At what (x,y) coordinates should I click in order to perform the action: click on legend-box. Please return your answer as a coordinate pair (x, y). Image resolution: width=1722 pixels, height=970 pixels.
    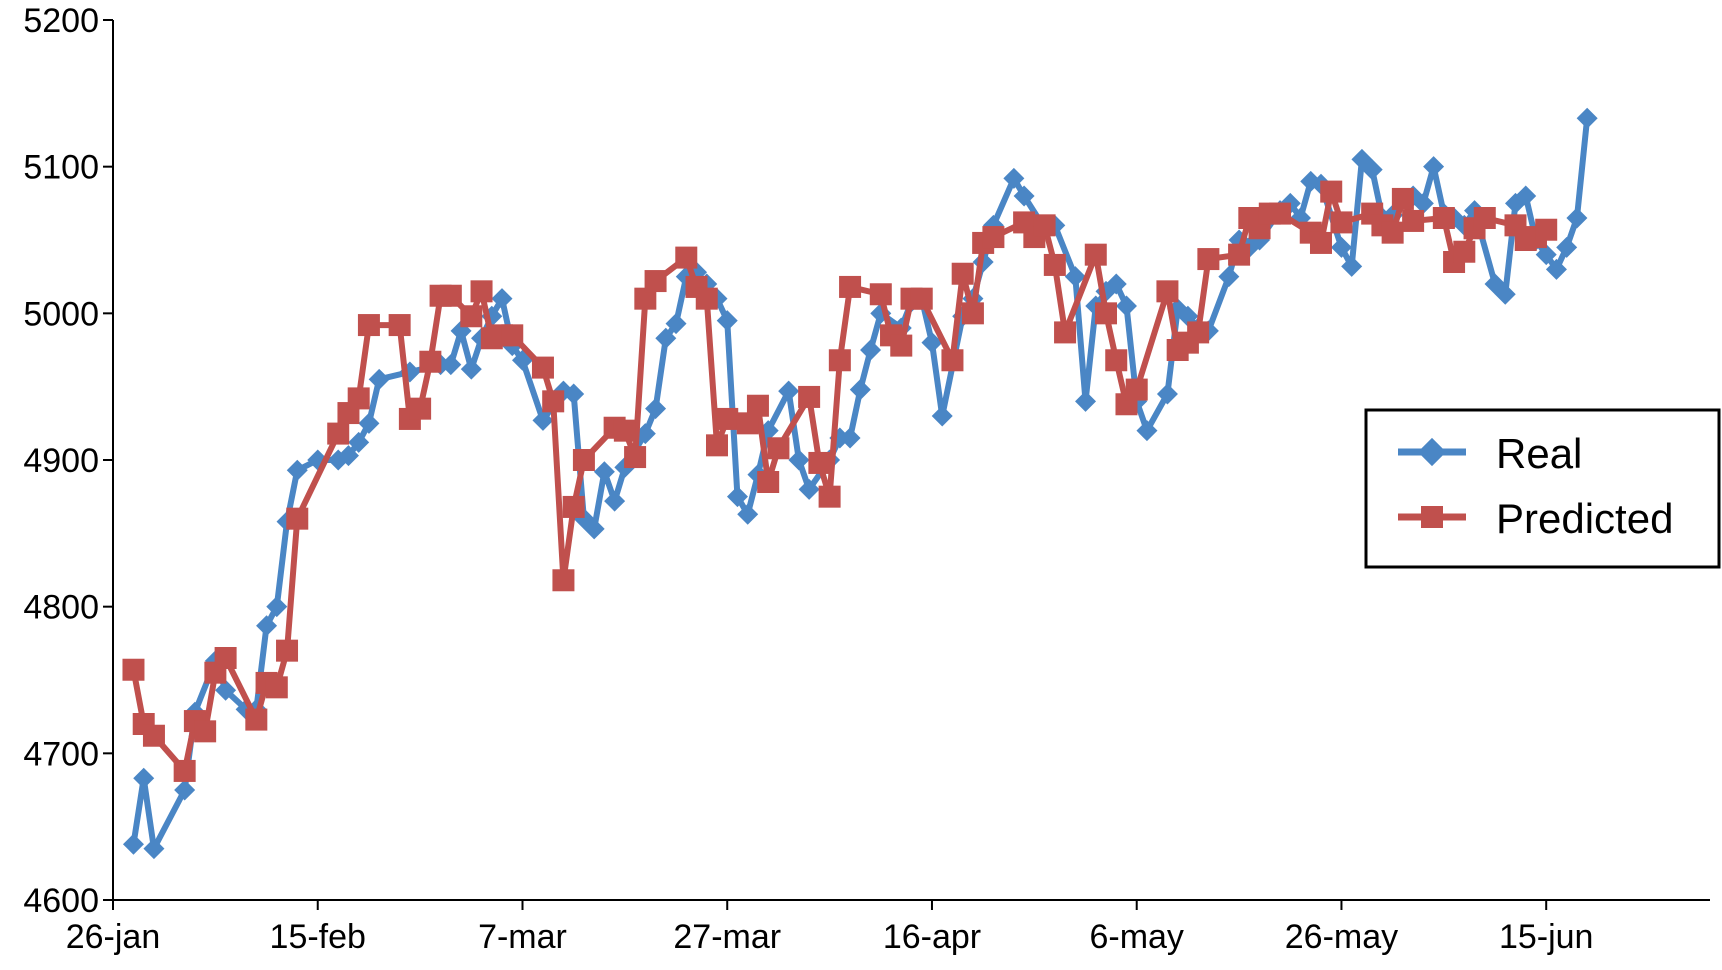
    Looking at the image, I should click on (1542, 488).